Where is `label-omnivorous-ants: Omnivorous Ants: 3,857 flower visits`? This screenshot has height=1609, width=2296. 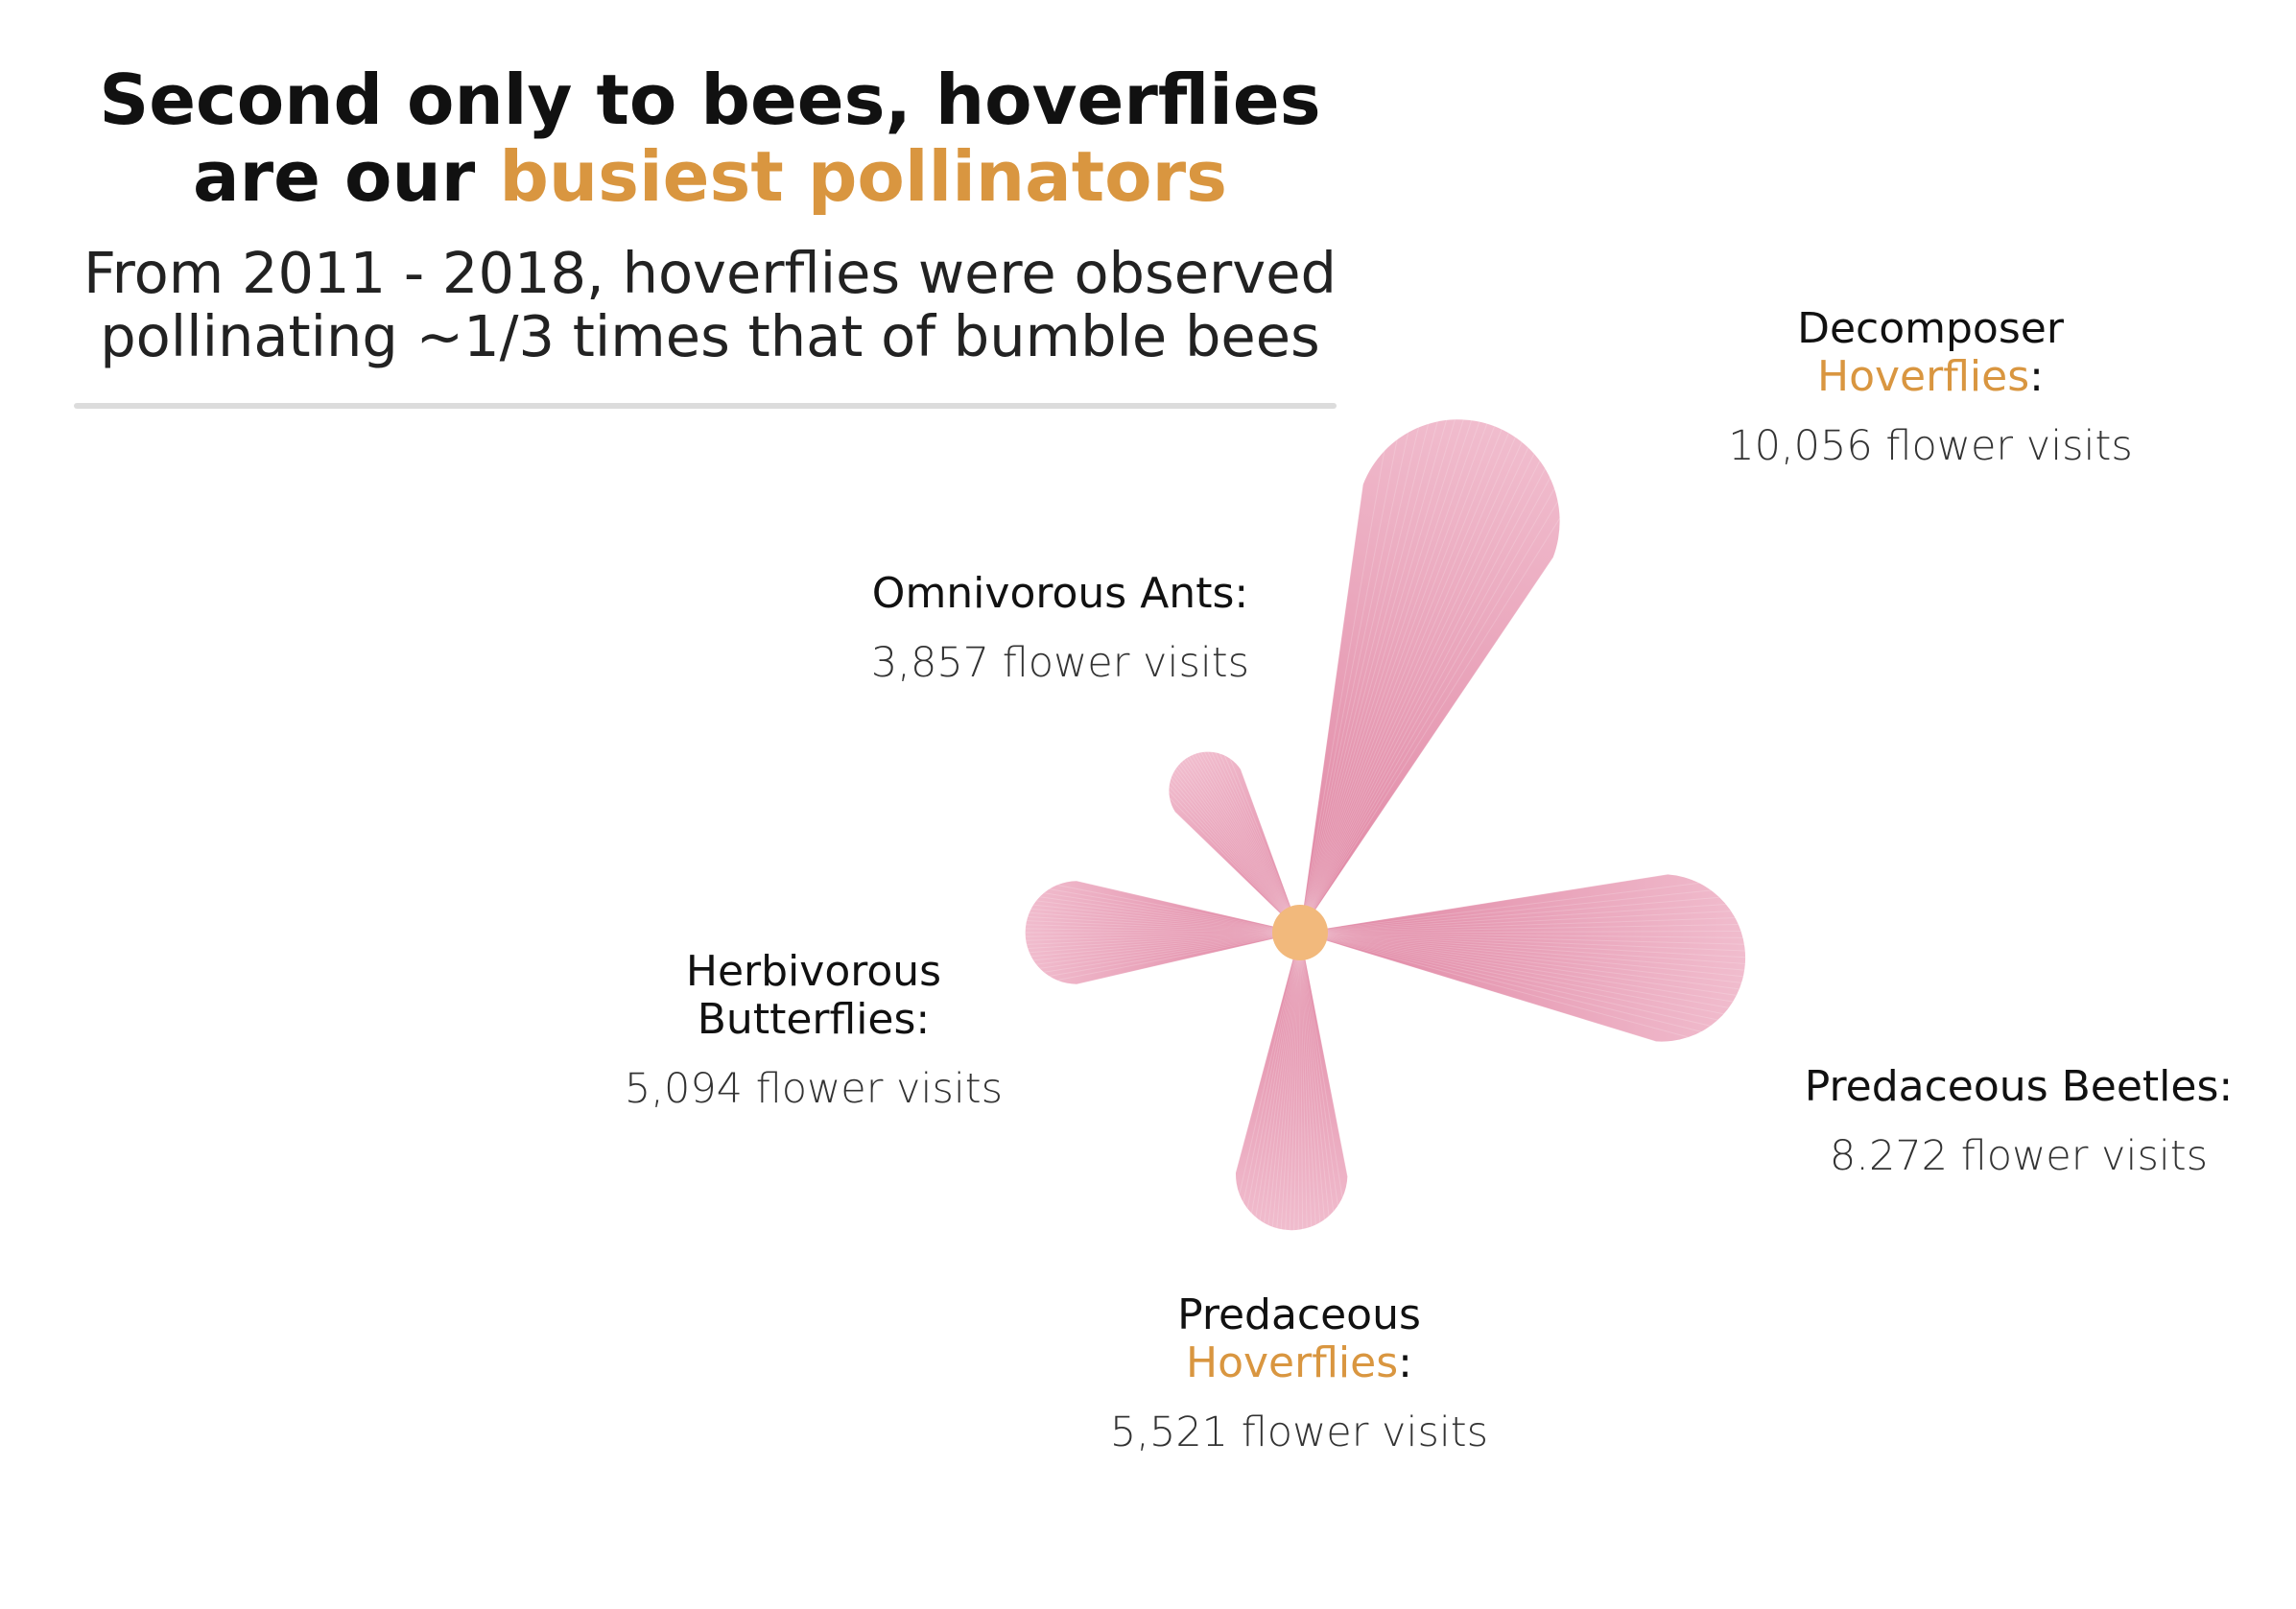 label-omnivorous-ants: Omnivorous Ants: 3,857 flower visits is located at coordinates (1060, 629).